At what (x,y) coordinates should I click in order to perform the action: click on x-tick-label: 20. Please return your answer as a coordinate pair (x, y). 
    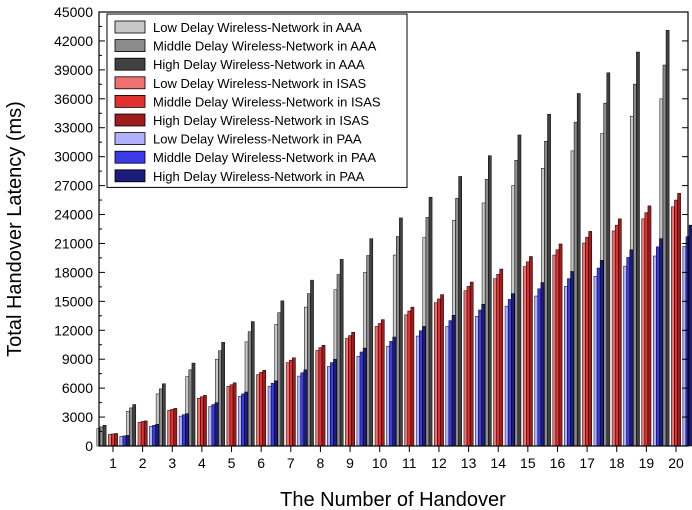
    Looking at the image, I should click on (676, 463).